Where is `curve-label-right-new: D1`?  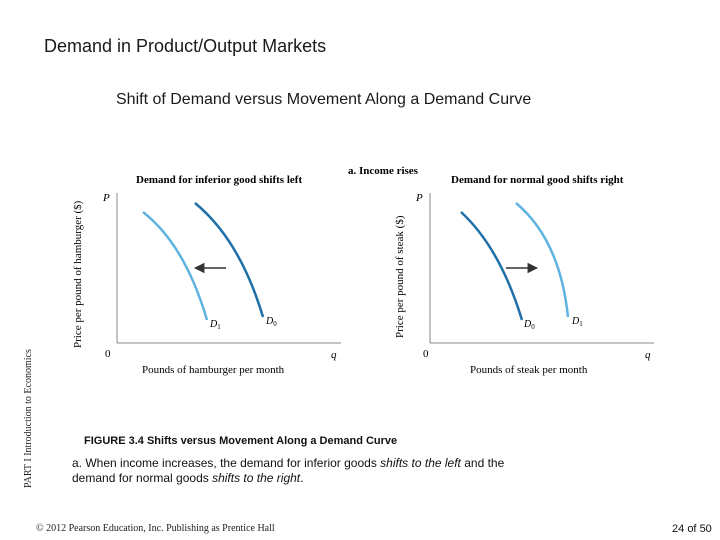 curve-label-right-new: D1 is located at coordinates (577, 322).